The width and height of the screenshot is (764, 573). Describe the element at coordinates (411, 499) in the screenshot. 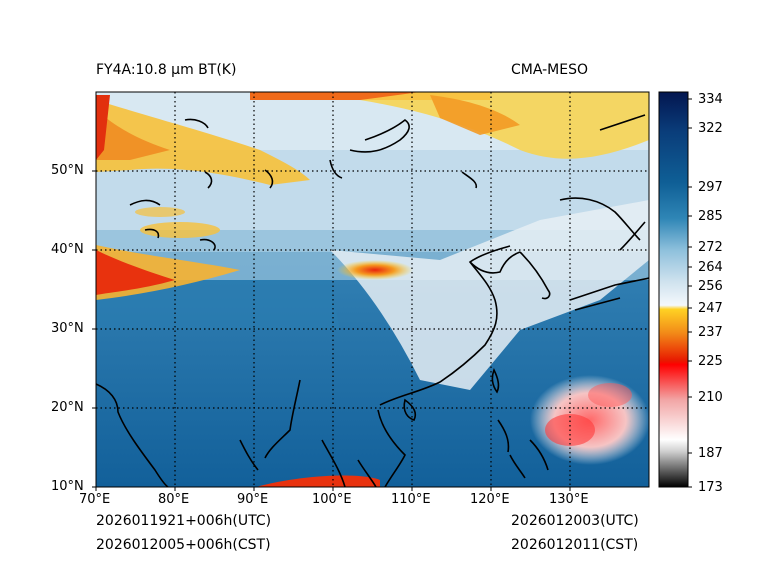

I see `x-tick-label: 110°E` at that location.